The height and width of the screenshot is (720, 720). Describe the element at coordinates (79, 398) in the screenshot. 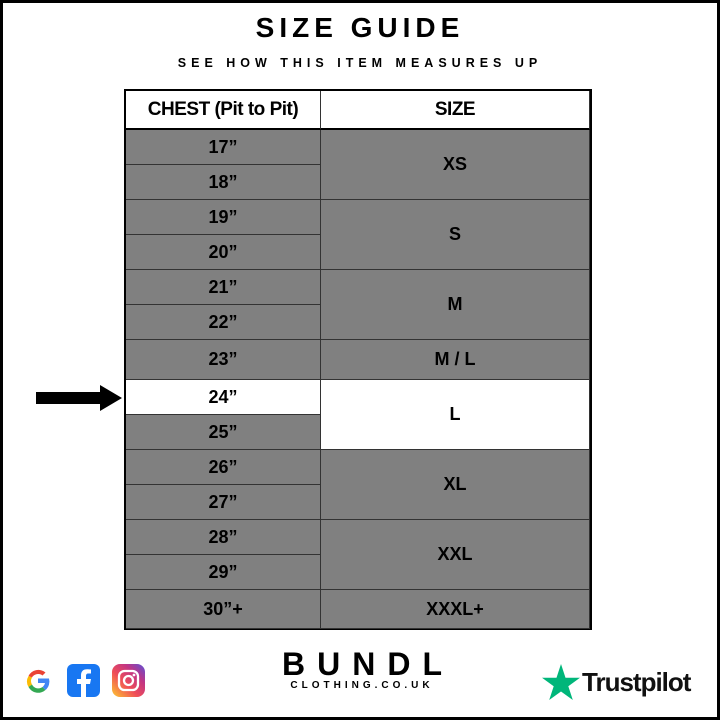

I see `arrow-right-icon` at that location.